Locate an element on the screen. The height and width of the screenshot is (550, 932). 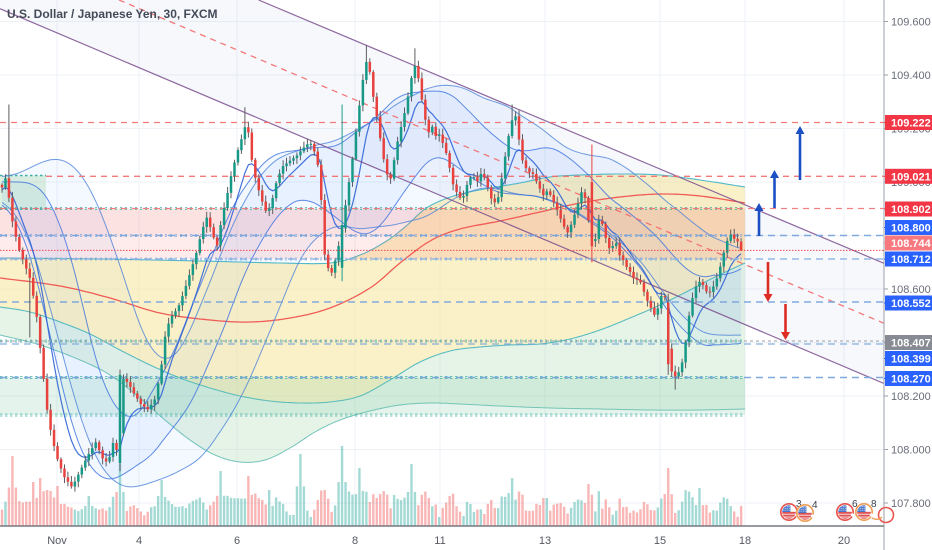
svg-text: 108.200 is located at coordinates (911, 397).